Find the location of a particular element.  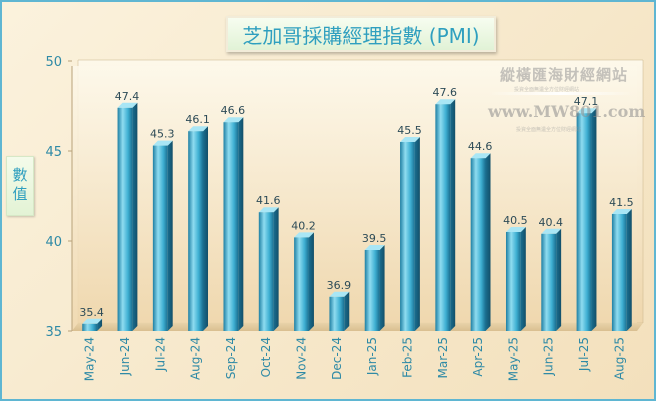

x-tick-label: Aug-25 is located at coordinates (619, 358).